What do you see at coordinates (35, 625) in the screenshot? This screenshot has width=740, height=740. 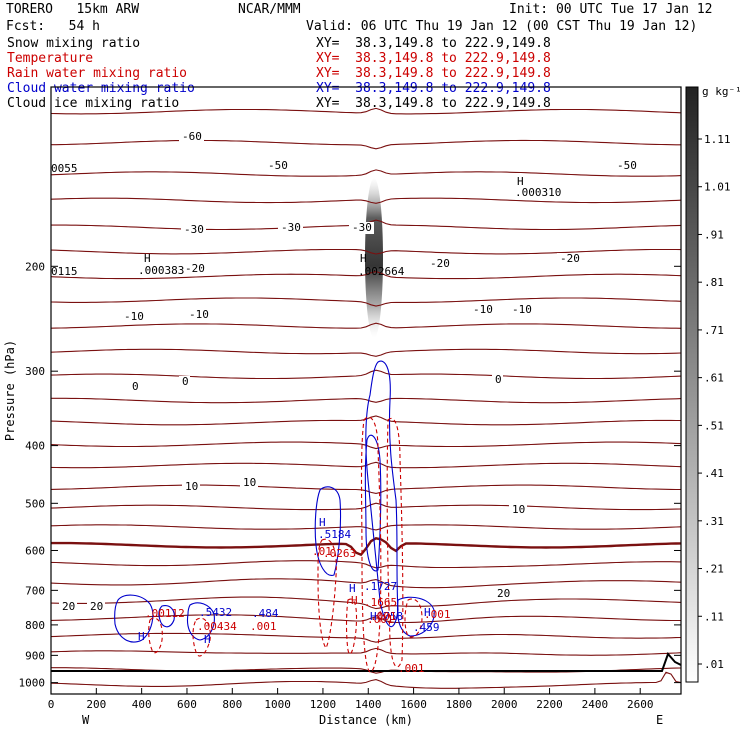 I see `y-tick-label: 800` at bounding box center [35, 625].